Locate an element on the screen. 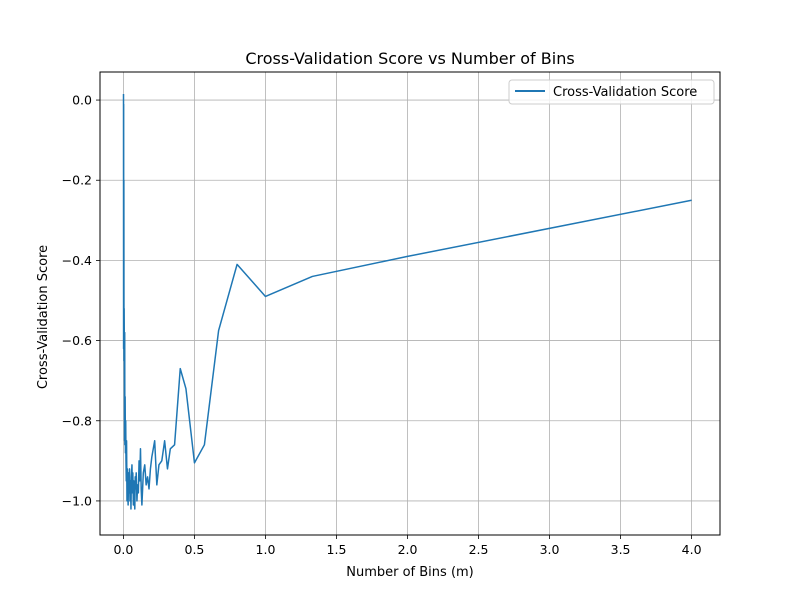 The image size is (800, 605). y-tick-label: 0.0 is located at coordinates (82, 100).